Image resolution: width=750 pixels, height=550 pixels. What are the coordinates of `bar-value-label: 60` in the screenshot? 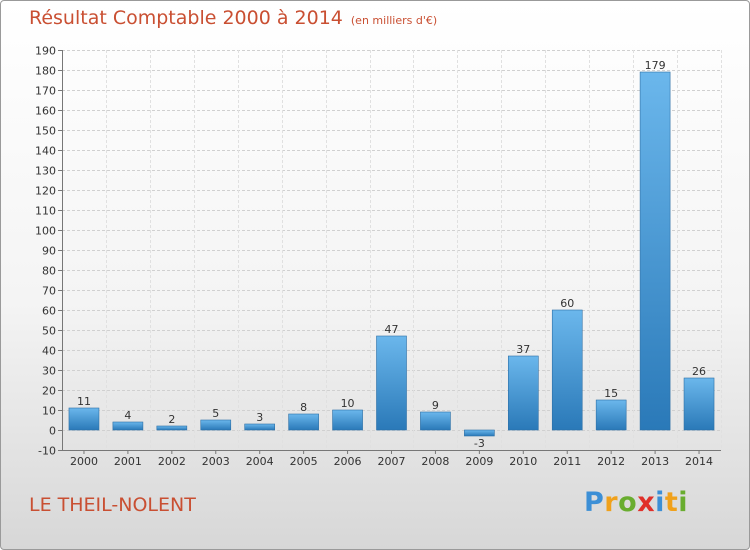 It's located at (567, 303).